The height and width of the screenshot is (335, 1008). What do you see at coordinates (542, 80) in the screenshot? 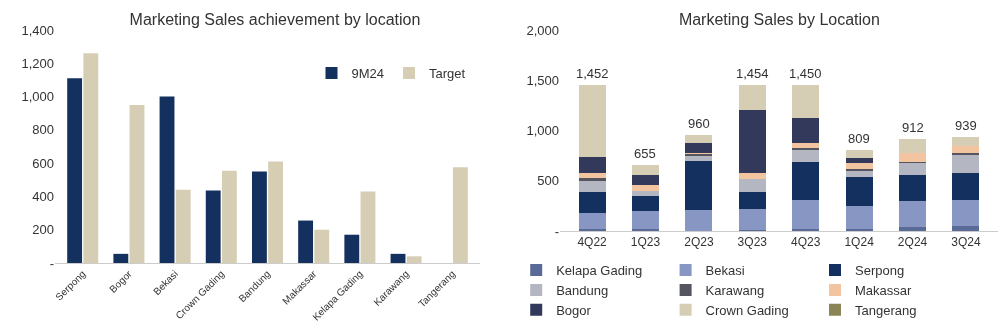
I see `y-tick-label: 1,500` at bounding box center [542, 80].